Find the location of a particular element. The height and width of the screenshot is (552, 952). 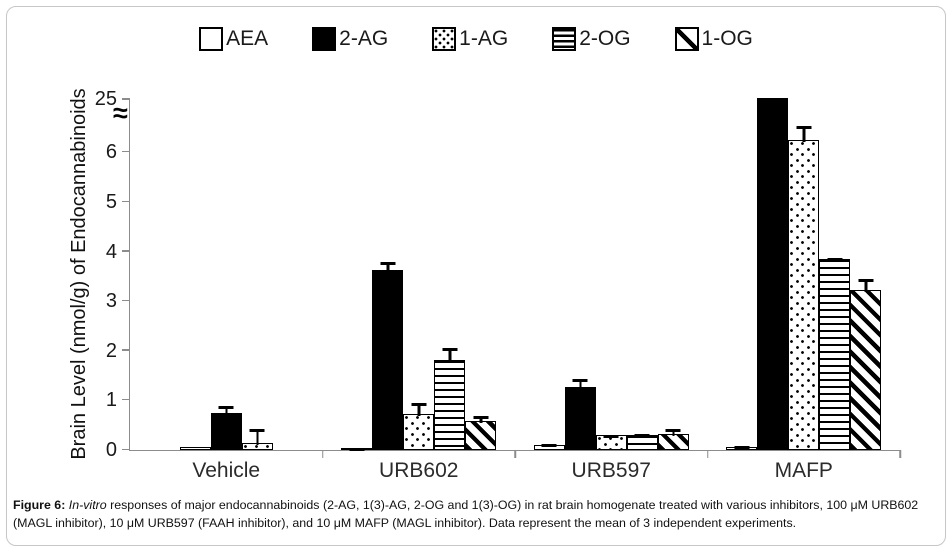

legend-swatch-diag-icon is located at coordinates (686, 39).